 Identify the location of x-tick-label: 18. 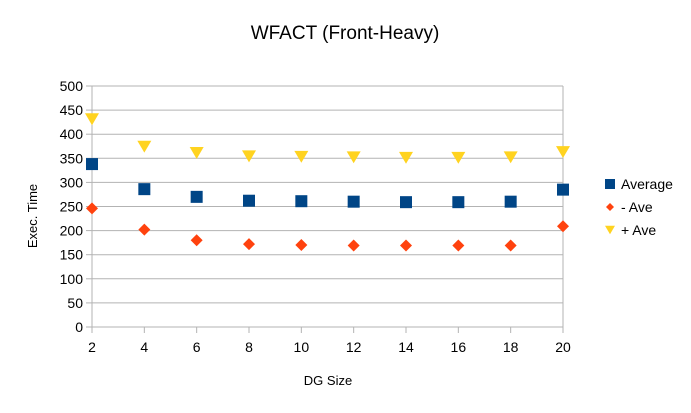
(511, 347).